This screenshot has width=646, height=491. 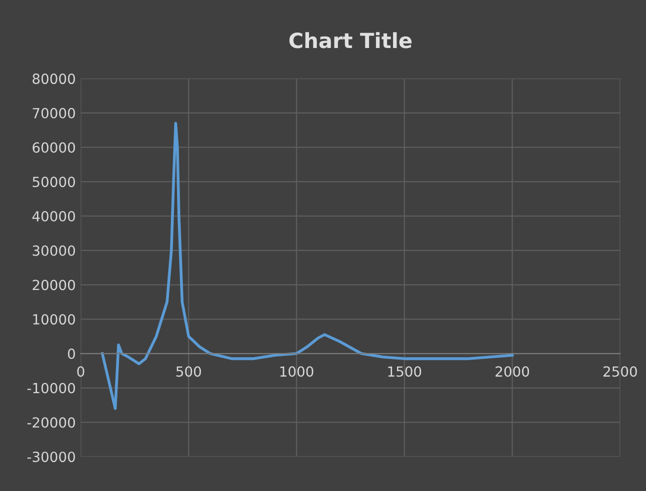 What do you see at coordinates (53, 250) in the screenshot?
I see `y-tick-label: 30000` at bounding box center [53, 250].